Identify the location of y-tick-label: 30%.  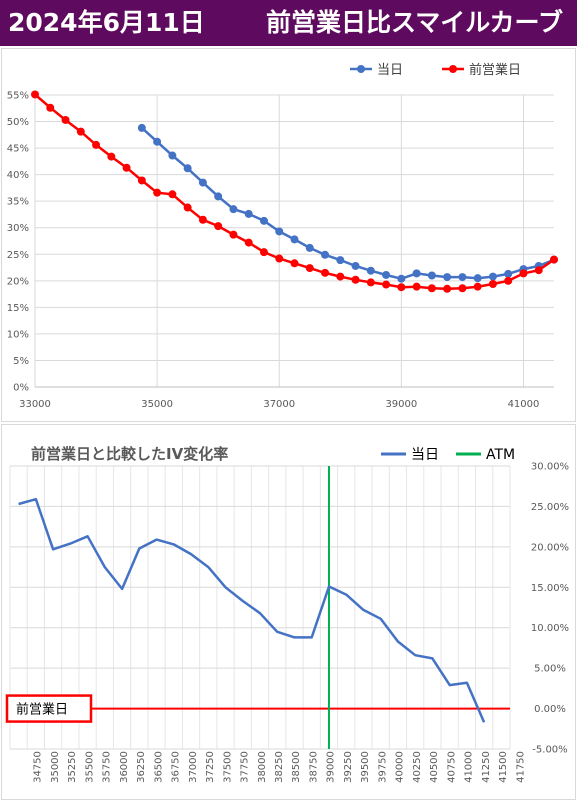
(18, 228).